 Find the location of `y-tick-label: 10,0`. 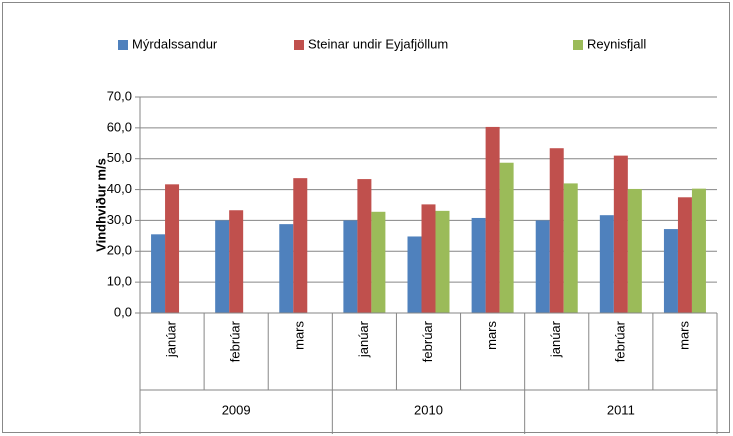

y-tick-label: 10,0 is located at coordinates (119, 281).